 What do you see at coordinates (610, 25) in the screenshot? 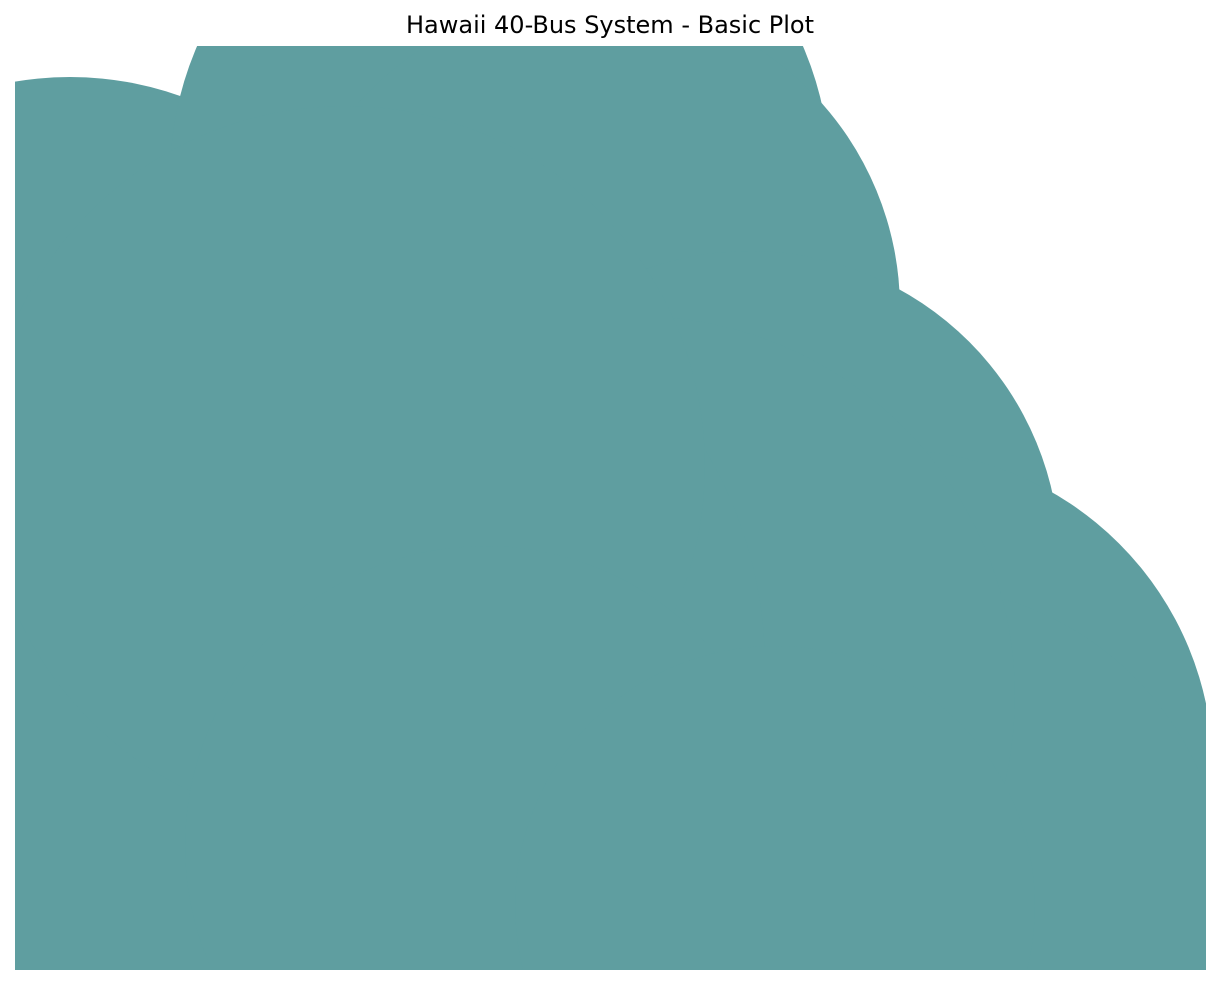
I see `chart-title: Hawaii 40-Bus System - Basic Plot` at bounding box center [610, 25].